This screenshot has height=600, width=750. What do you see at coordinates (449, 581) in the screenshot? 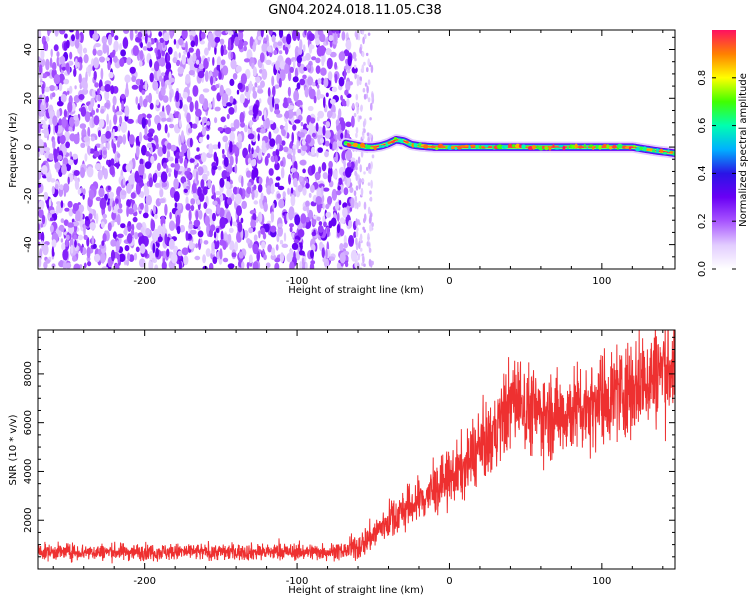
I see `snr-x-tick-label: 0` at bounding box center [449, 581].